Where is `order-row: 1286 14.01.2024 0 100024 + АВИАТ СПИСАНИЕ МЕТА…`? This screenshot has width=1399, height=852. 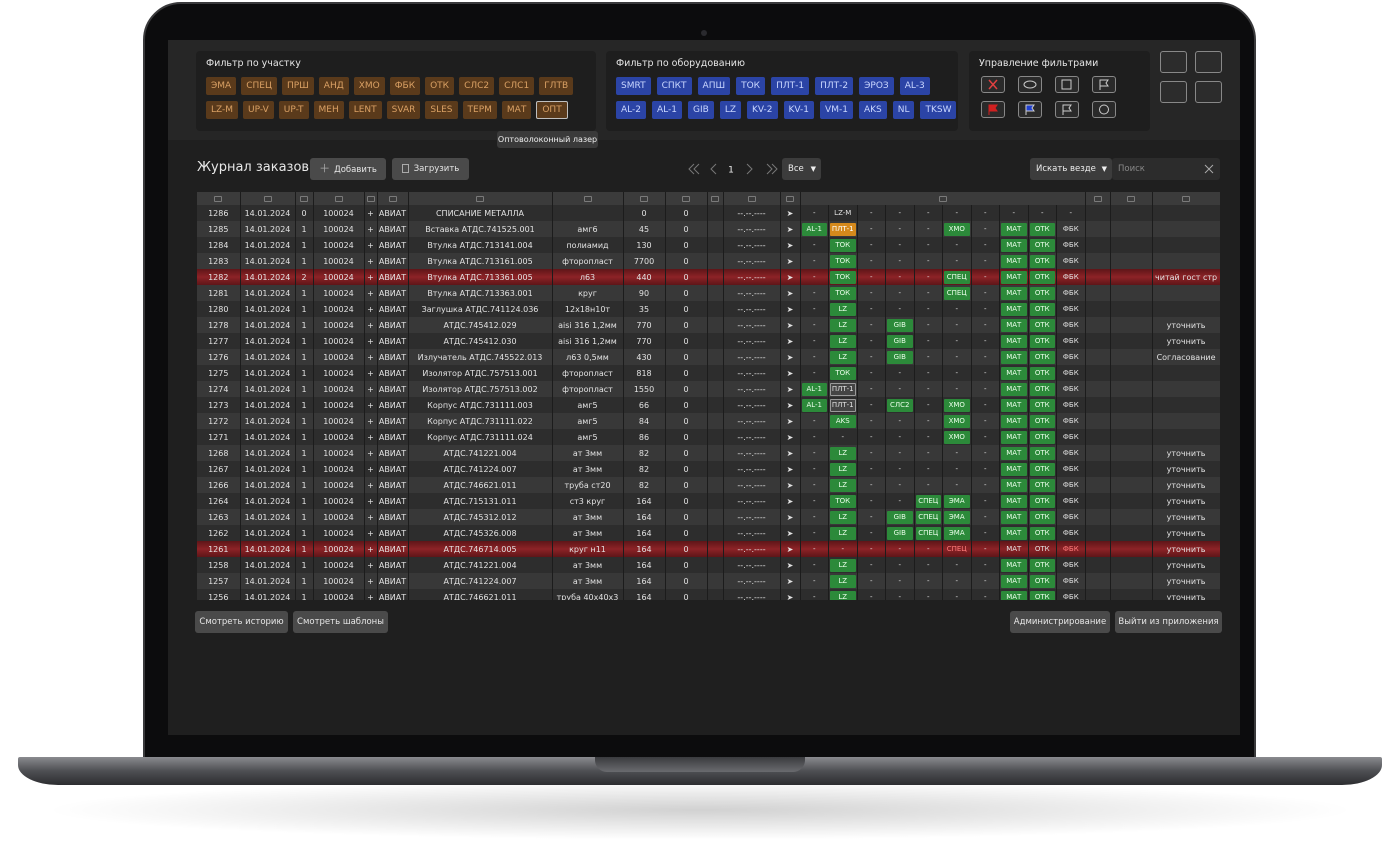 order-row: 1286 14.01.2024 0 100024 + АВИАТ СПИСАНИЕ МЕТА… is located at coordinates (708, 213).